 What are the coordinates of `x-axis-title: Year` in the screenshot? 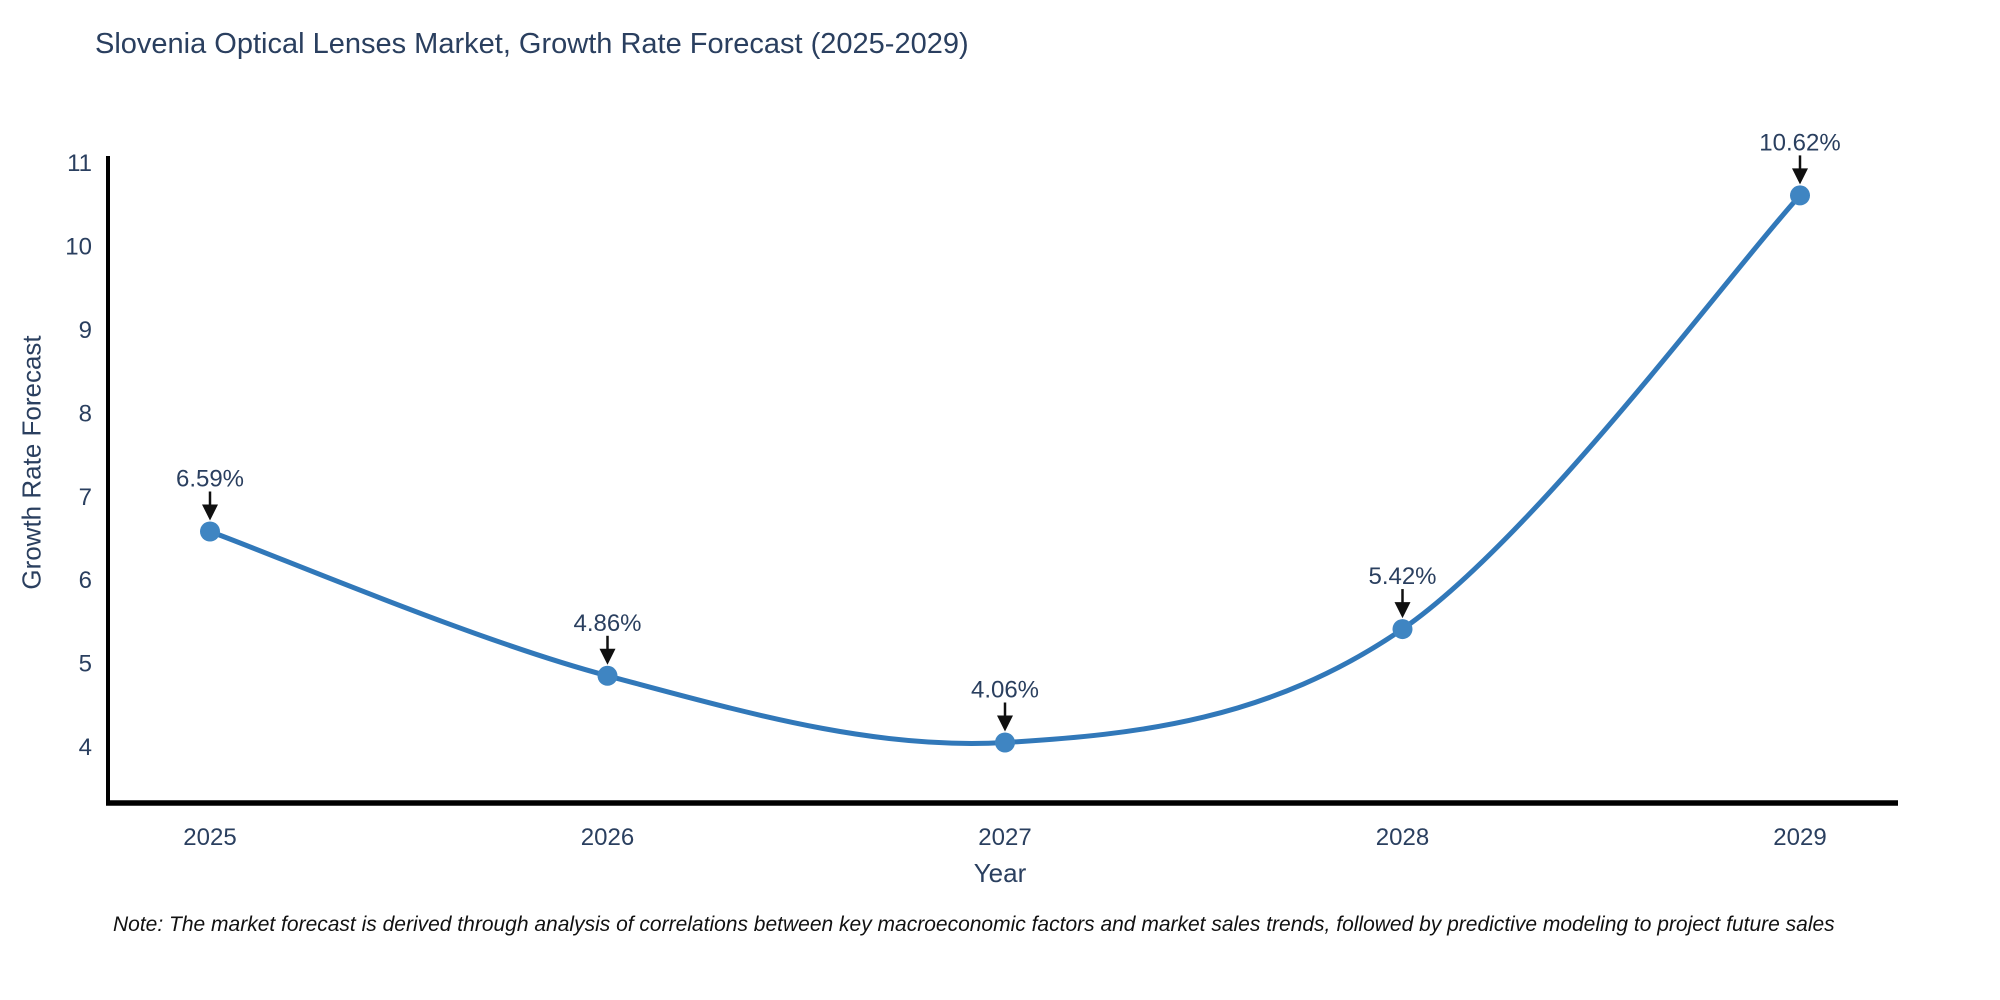 It's located at (1000, 873).